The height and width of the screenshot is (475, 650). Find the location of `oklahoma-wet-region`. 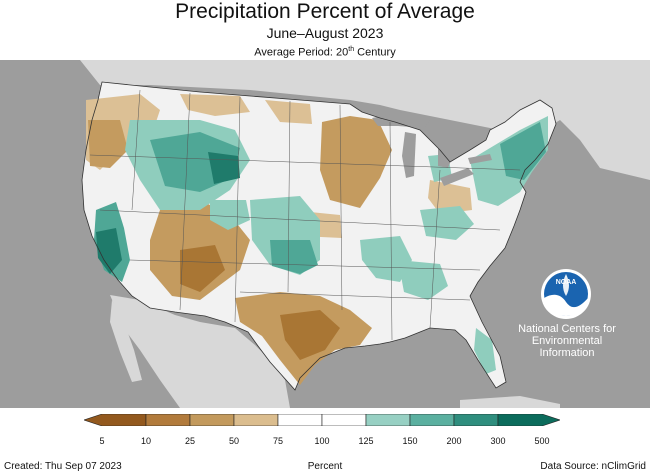

oklahoma-wet-region is located at coordinates (294, 257).